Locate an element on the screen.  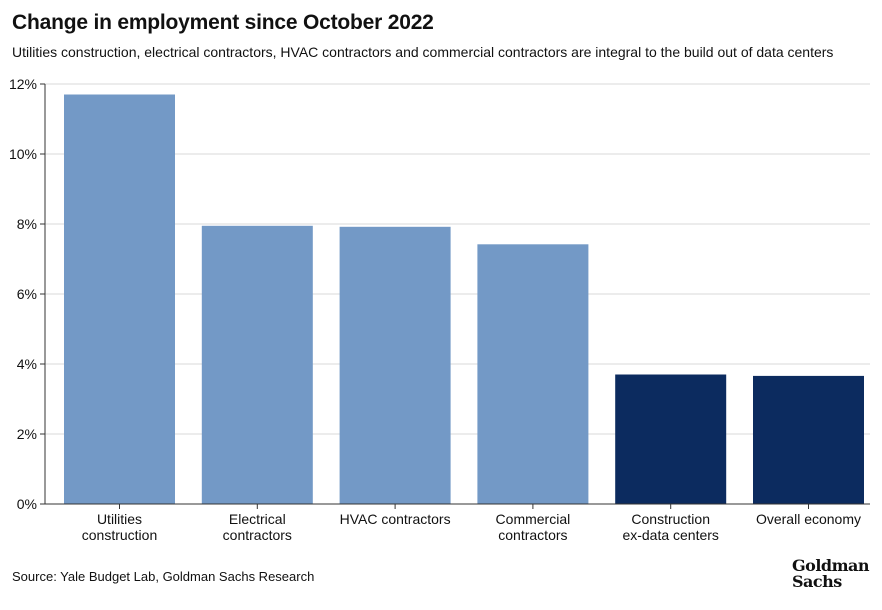
y-tick-label: 8% is located at coordinates (27, 224).